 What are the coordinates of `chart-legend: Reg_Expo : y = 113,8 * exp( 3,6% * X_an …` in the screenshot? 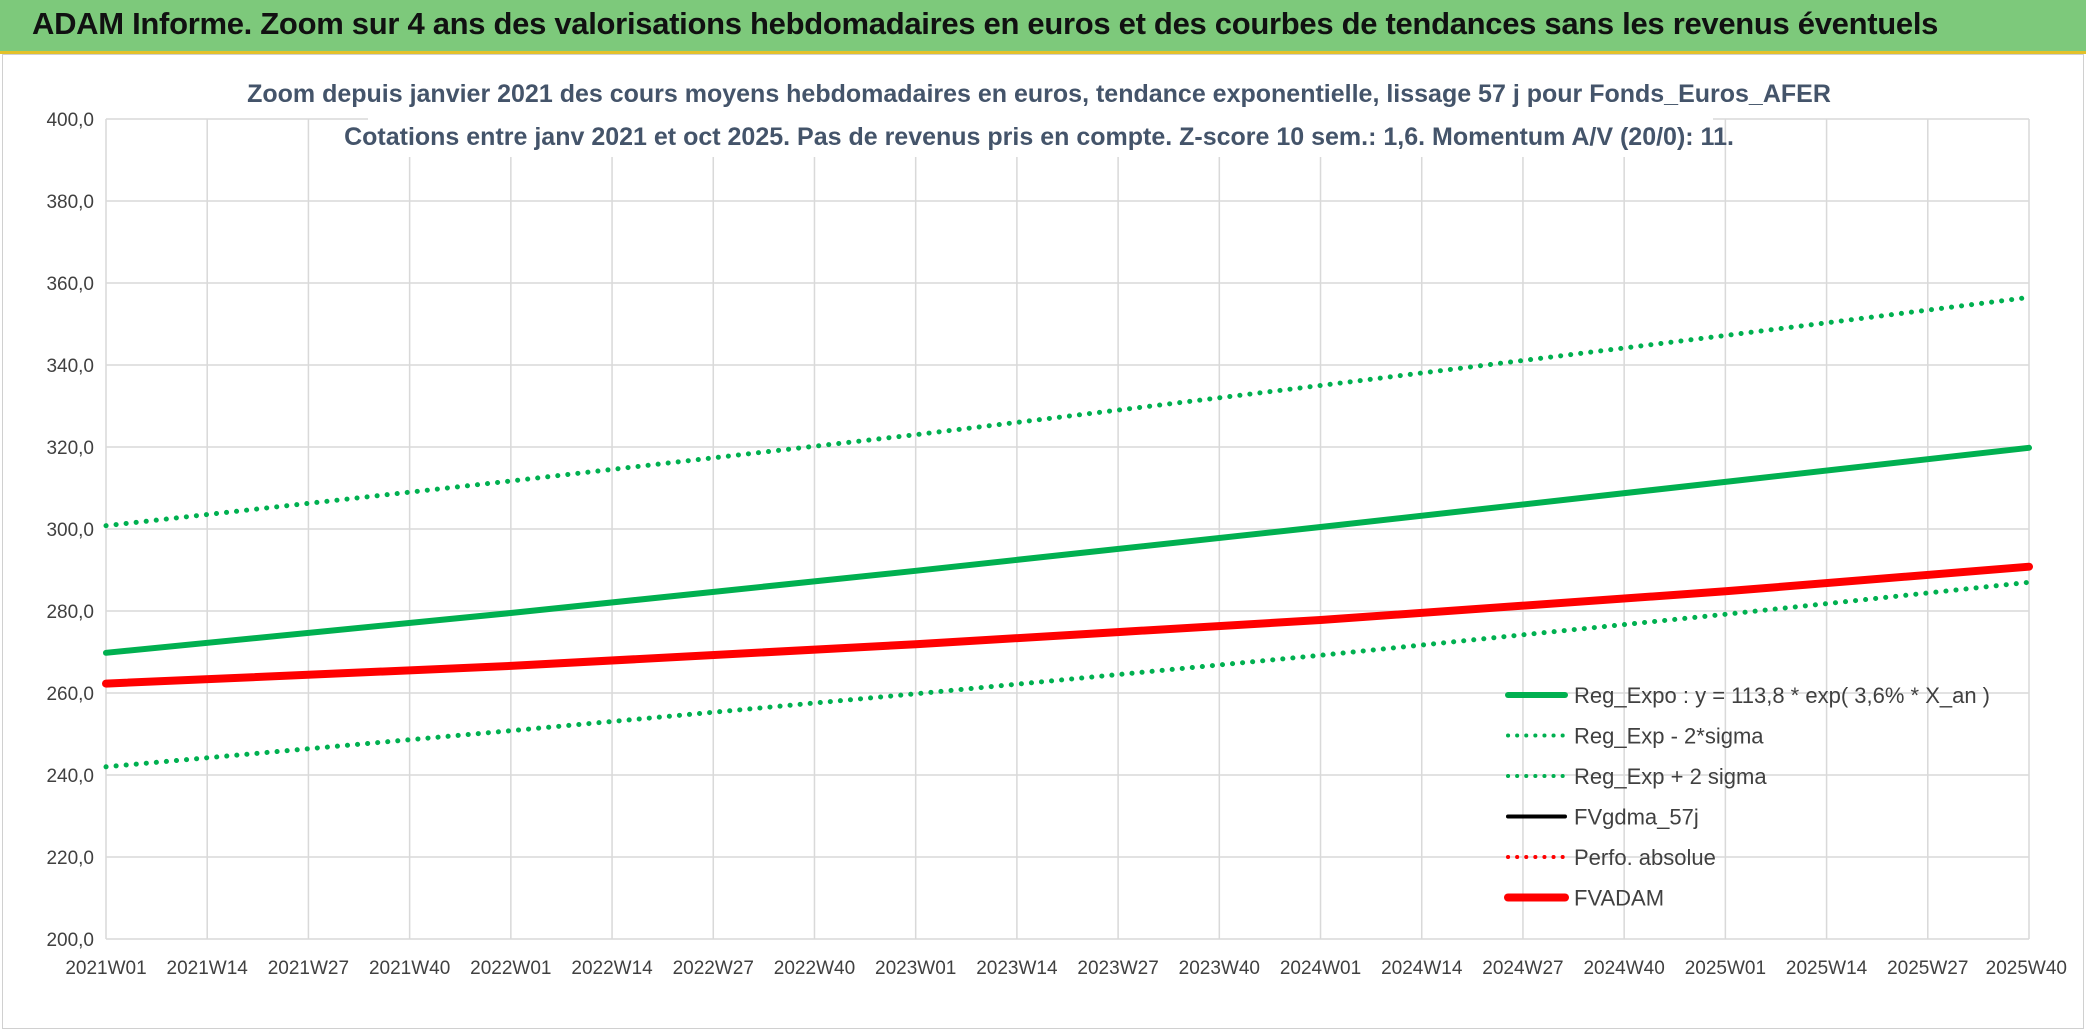 It's located at (1747, 797).